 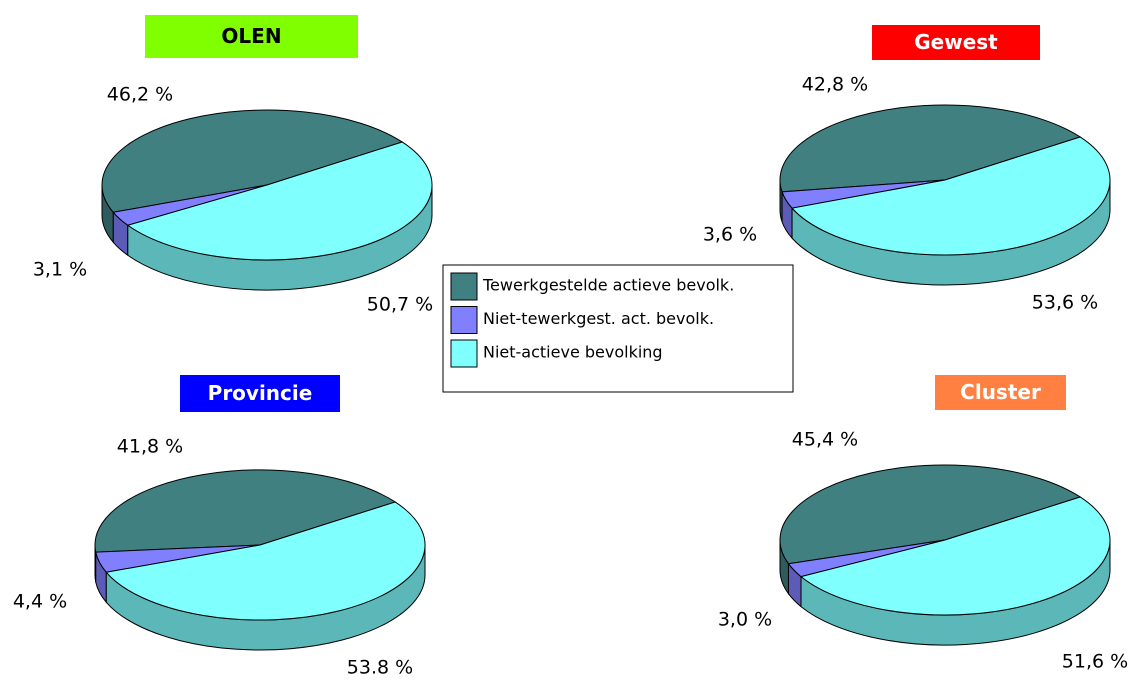 I want to click on data-label: 3,0 %, so click(x=745, y=620).